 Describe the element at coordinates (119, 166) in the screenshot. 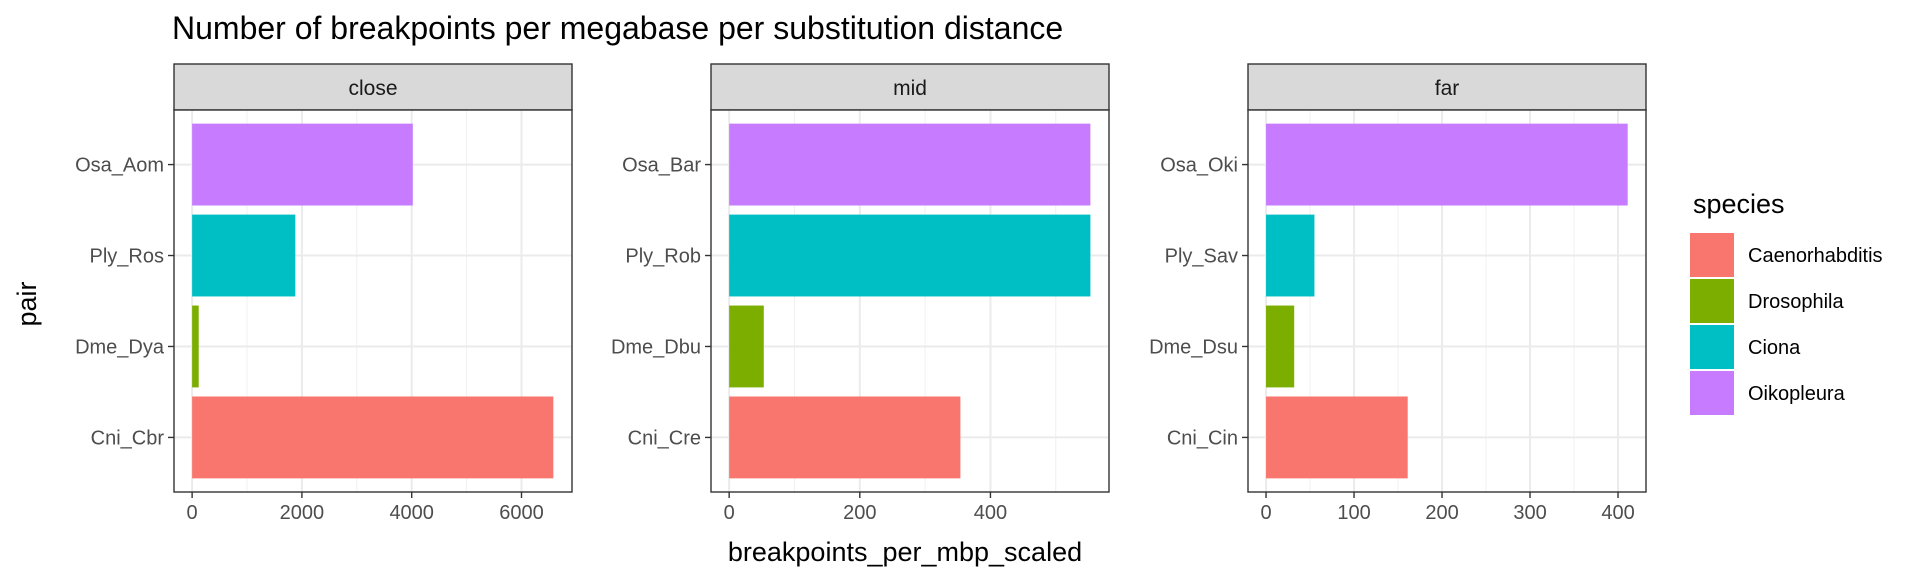

I see `y-tick-label: Osa_Aom` at that location.